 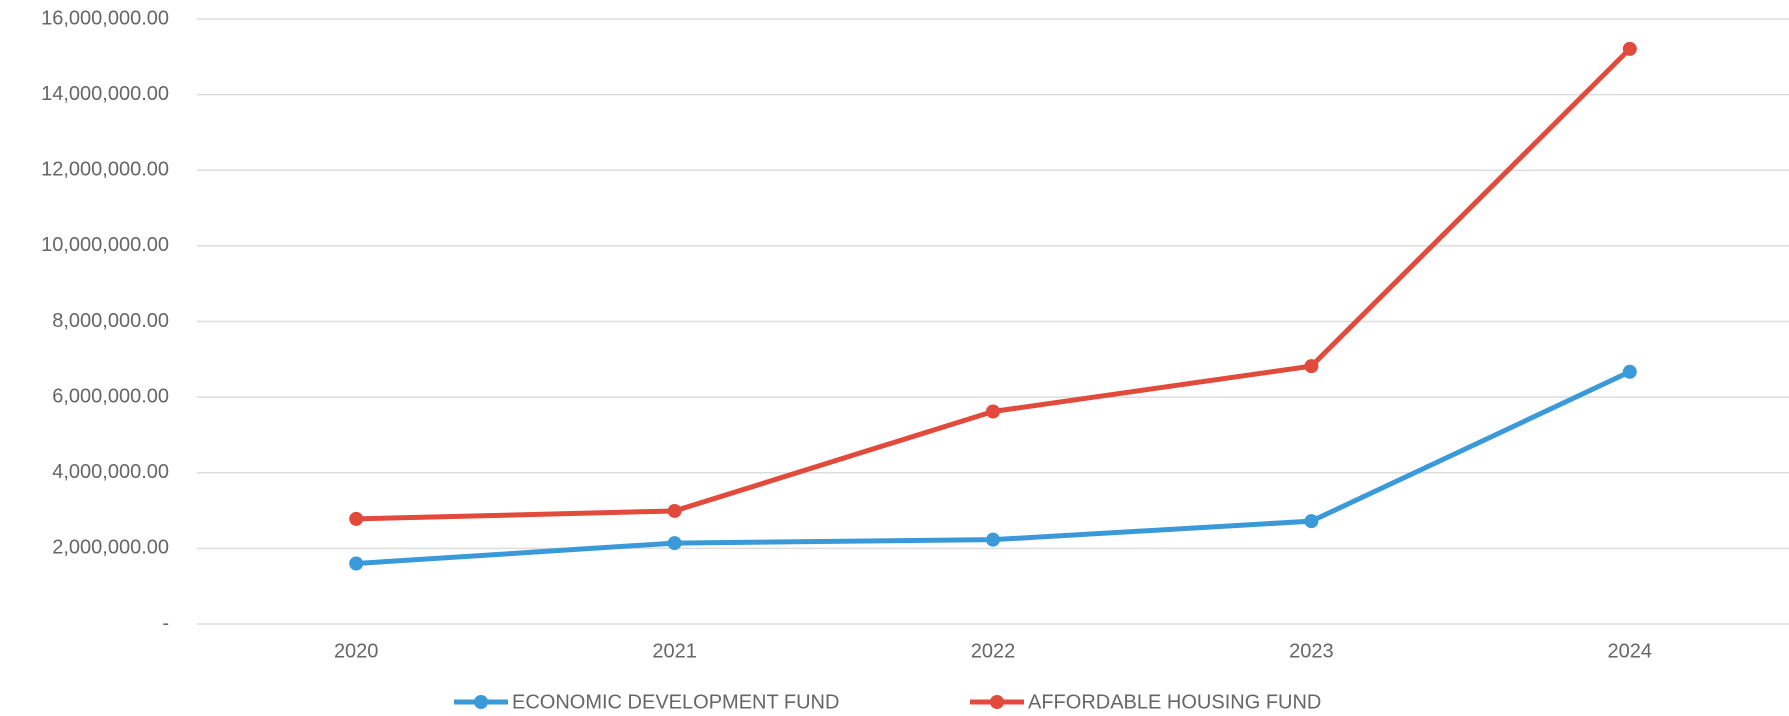 What do you see at coordinates (674, 651) in the screenshot?
I see `x-tick-label: 2021` at bounding box center [674, 651].